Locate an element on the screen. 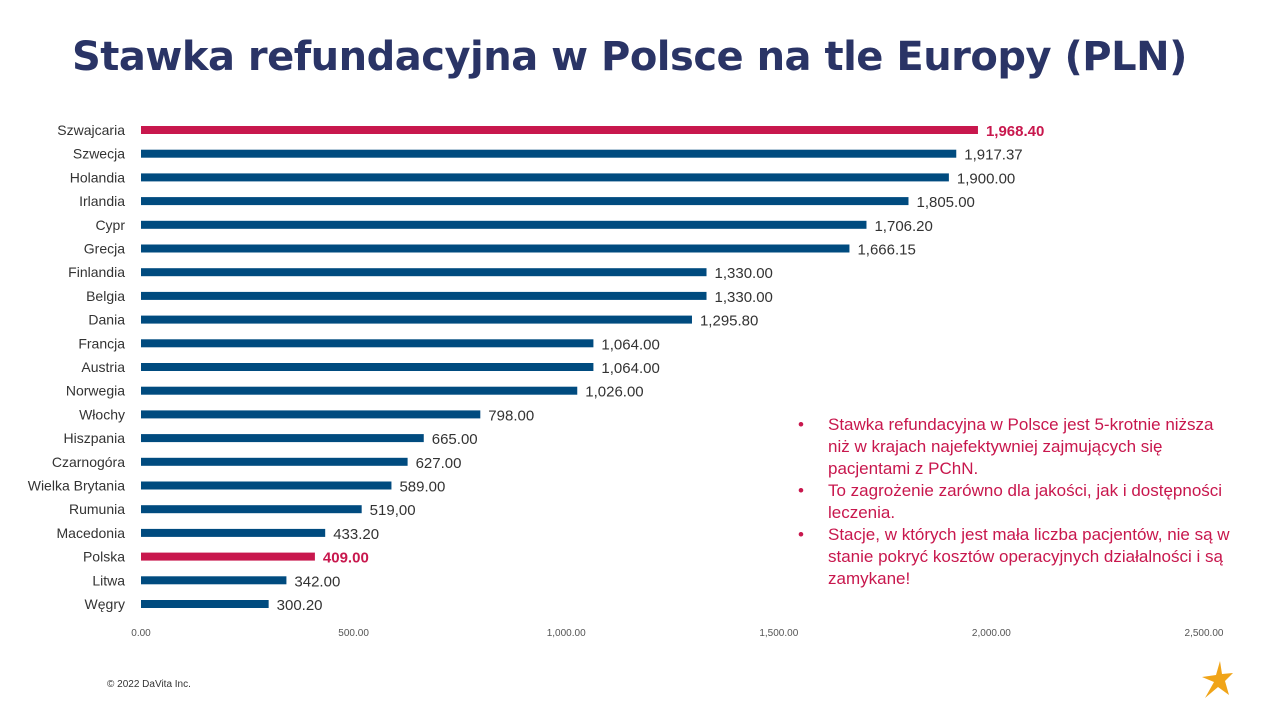  category-label: Francja is located at coordinates (101, 343).